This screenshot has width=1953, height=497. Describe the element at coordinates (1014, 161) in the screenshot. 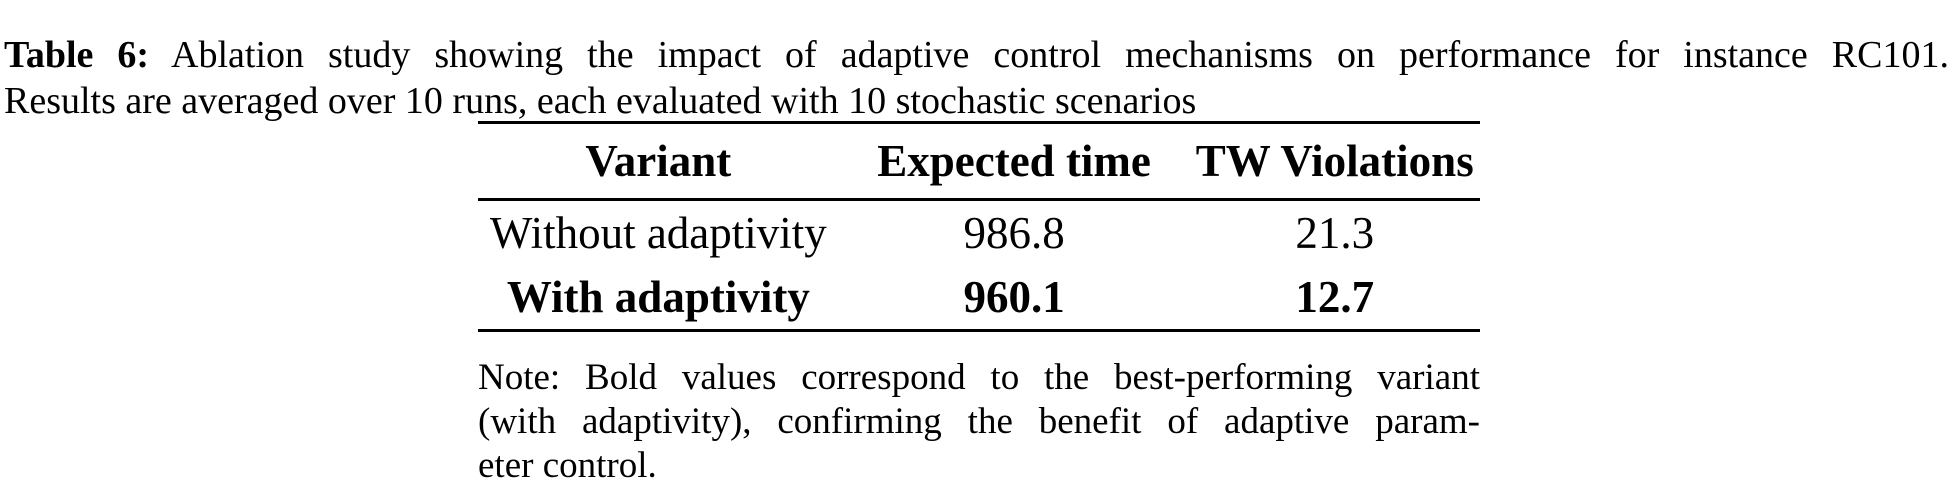

I see `column-header-expected-time: Expected time` at that location.